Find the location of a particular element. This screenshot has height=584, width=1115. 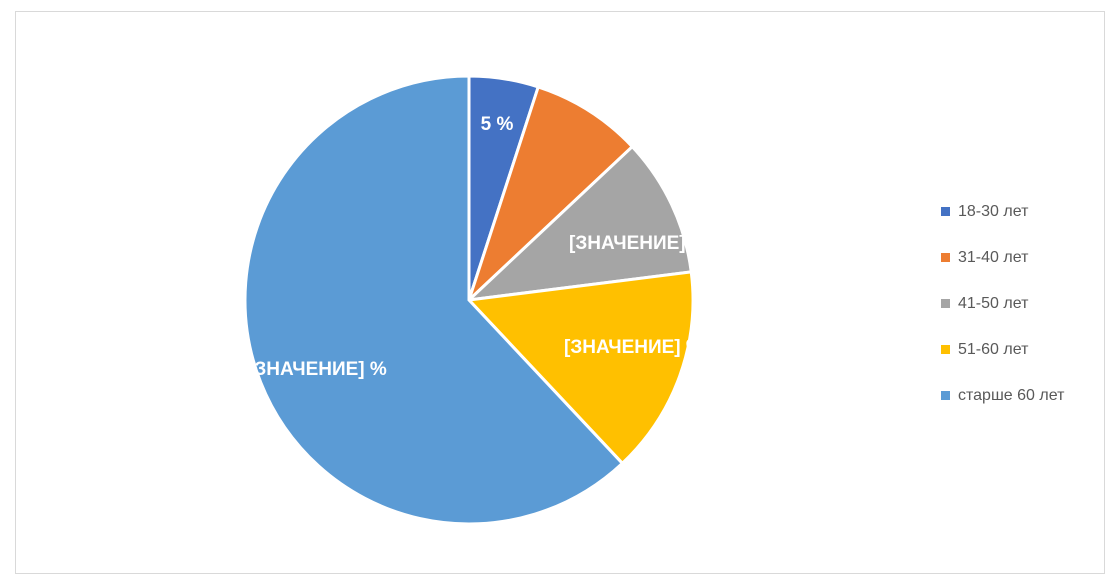

legend-label: 41-50 лет is located at coordinates (993, 303).